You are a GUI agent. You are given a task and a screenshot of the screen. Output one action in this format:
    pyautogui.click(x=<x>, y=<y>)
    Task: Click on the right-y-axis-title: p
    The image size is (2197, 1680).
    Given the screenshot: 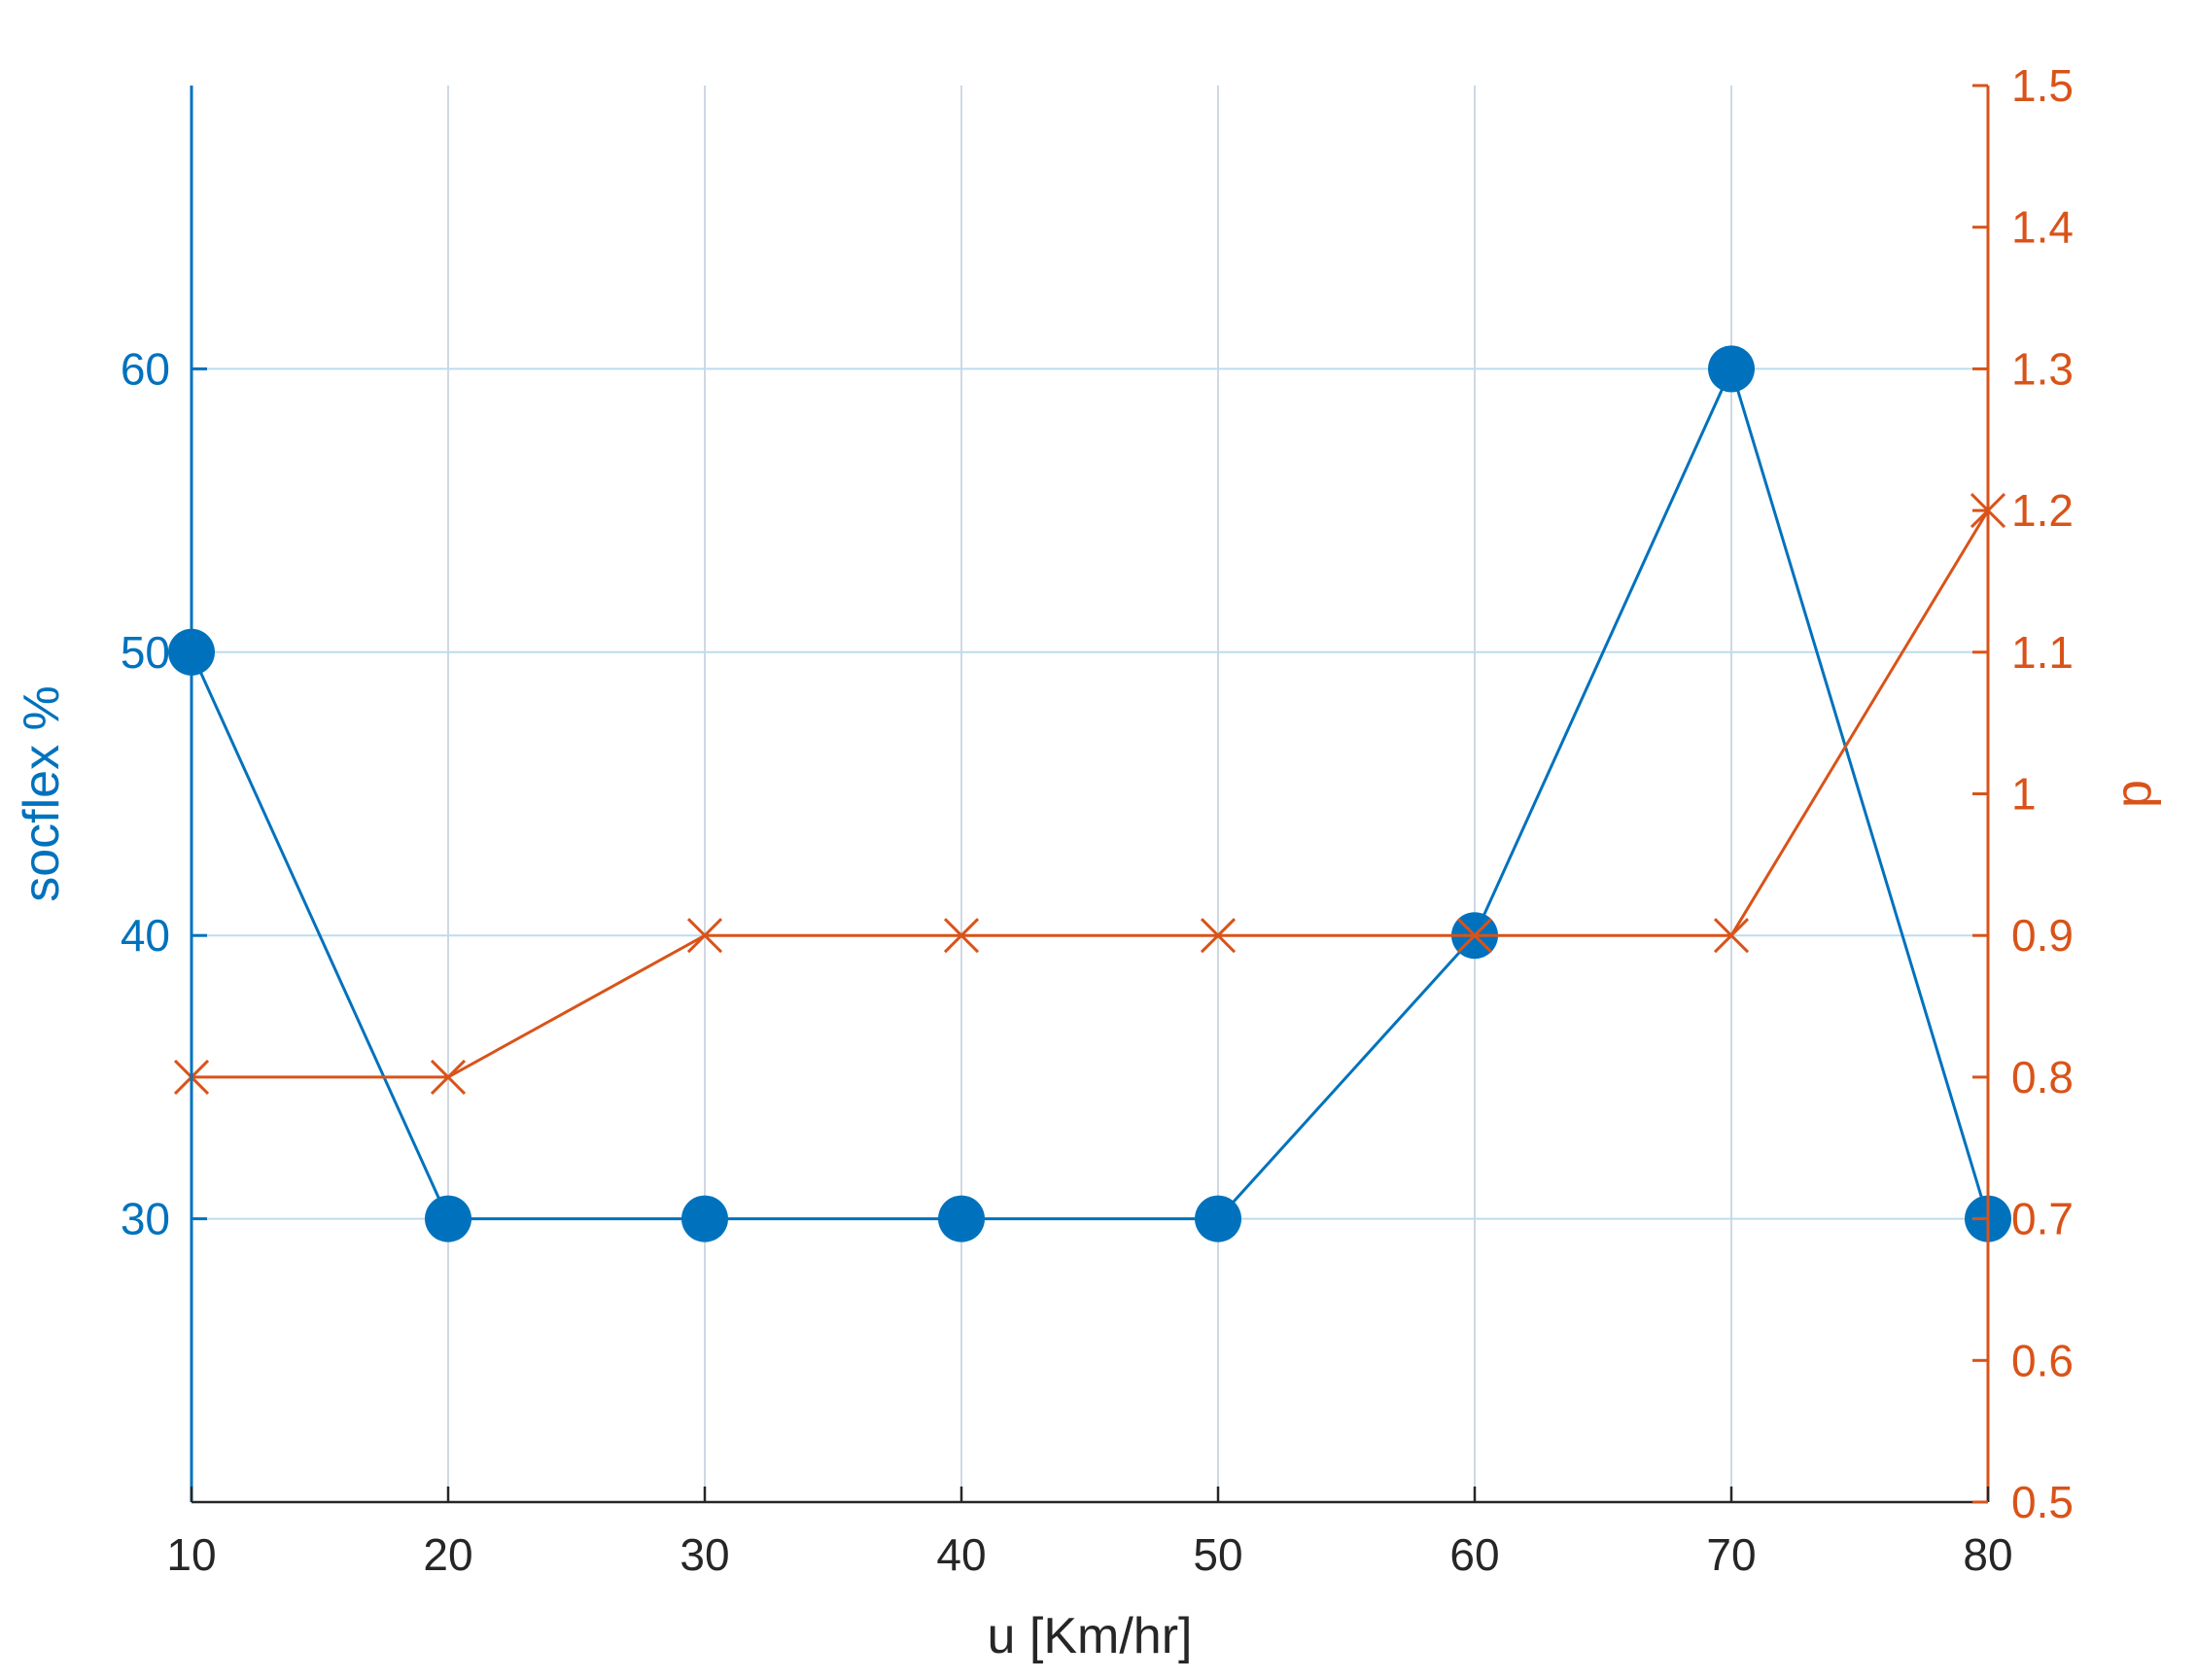 What is the action you would take?
    pyautogui.click(x=2134, y=794)
    